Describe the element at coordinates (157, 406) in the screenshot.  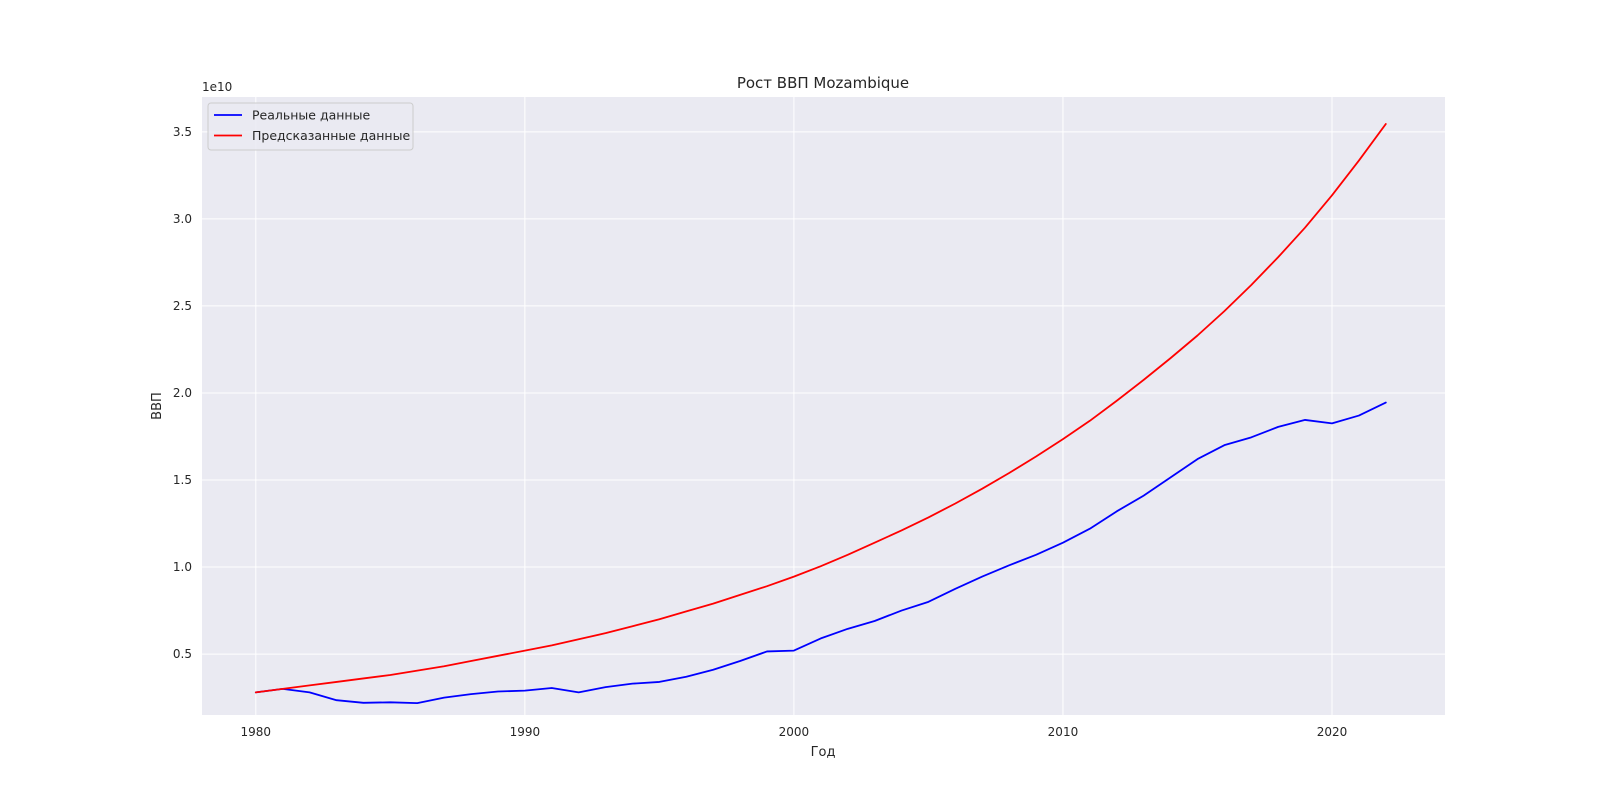
I see `y-axis-label: ВВП` at that location.